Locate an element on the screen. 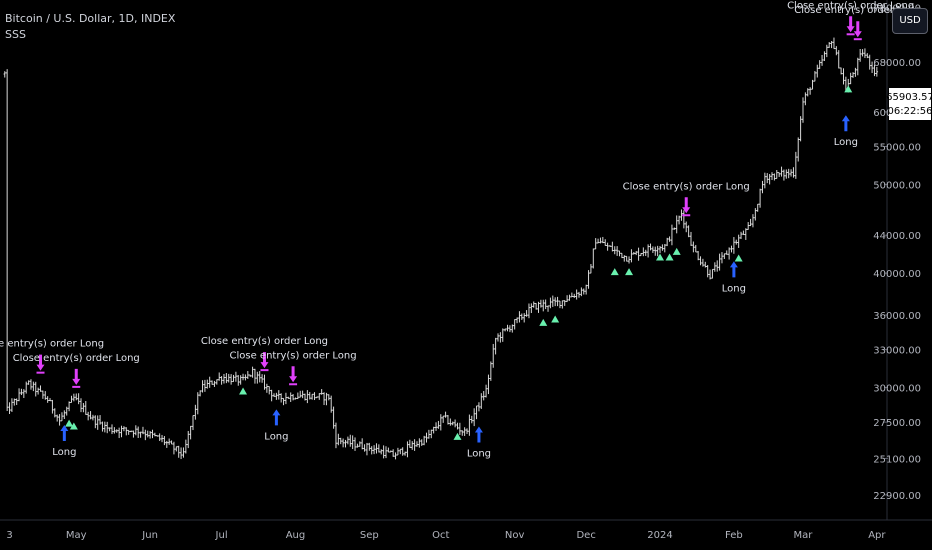 The width and height of the screenshot is (932, 550). time-axis: 3 May Jun Jul Aug Sep Oct Nov Dec 2024 Feb Mar Apr is located at coordinates (446, 535).